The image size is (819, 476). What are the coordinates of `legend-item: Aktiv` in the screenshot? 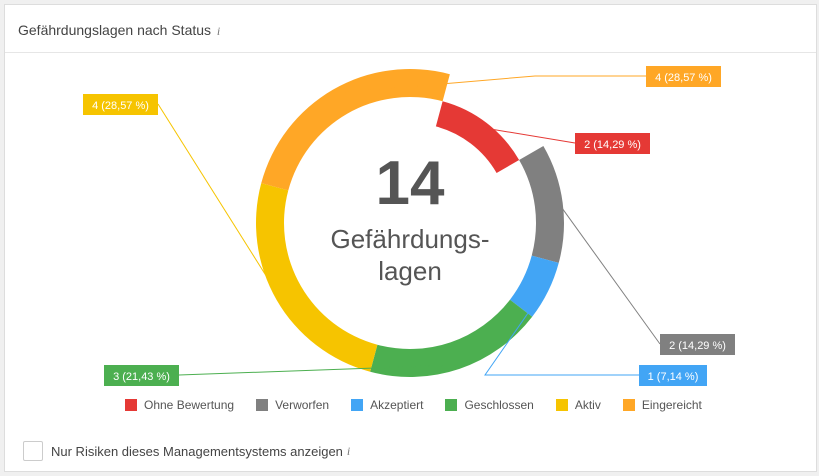 It's located at (578, 405).